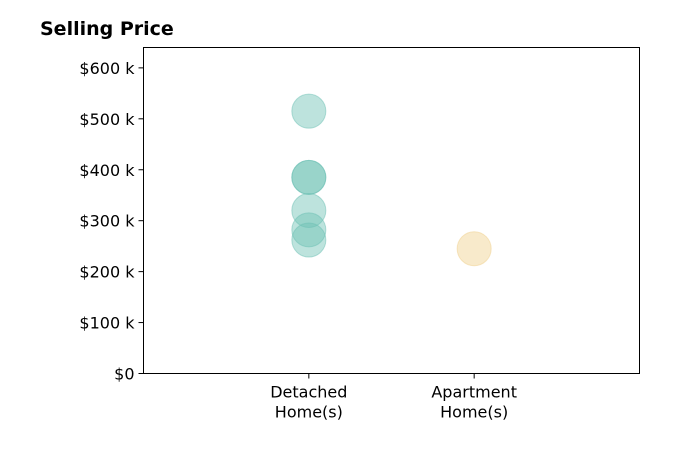 This screenshot has height=462, width=679. What do you see at coordinates (474, 402) in the screenshot?
I see `x-tick-label: Apartment Home(s)` at bounding box center [474, 402].